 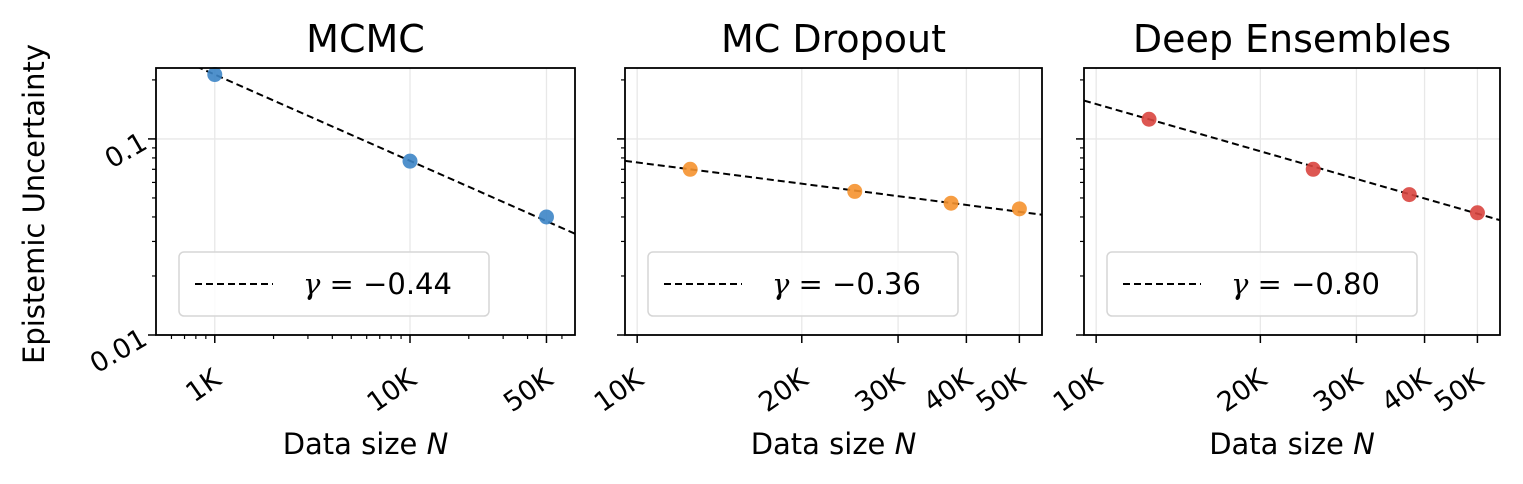 I want to click on legend-gamma-value: −0.44, so click(x=407, y=284).